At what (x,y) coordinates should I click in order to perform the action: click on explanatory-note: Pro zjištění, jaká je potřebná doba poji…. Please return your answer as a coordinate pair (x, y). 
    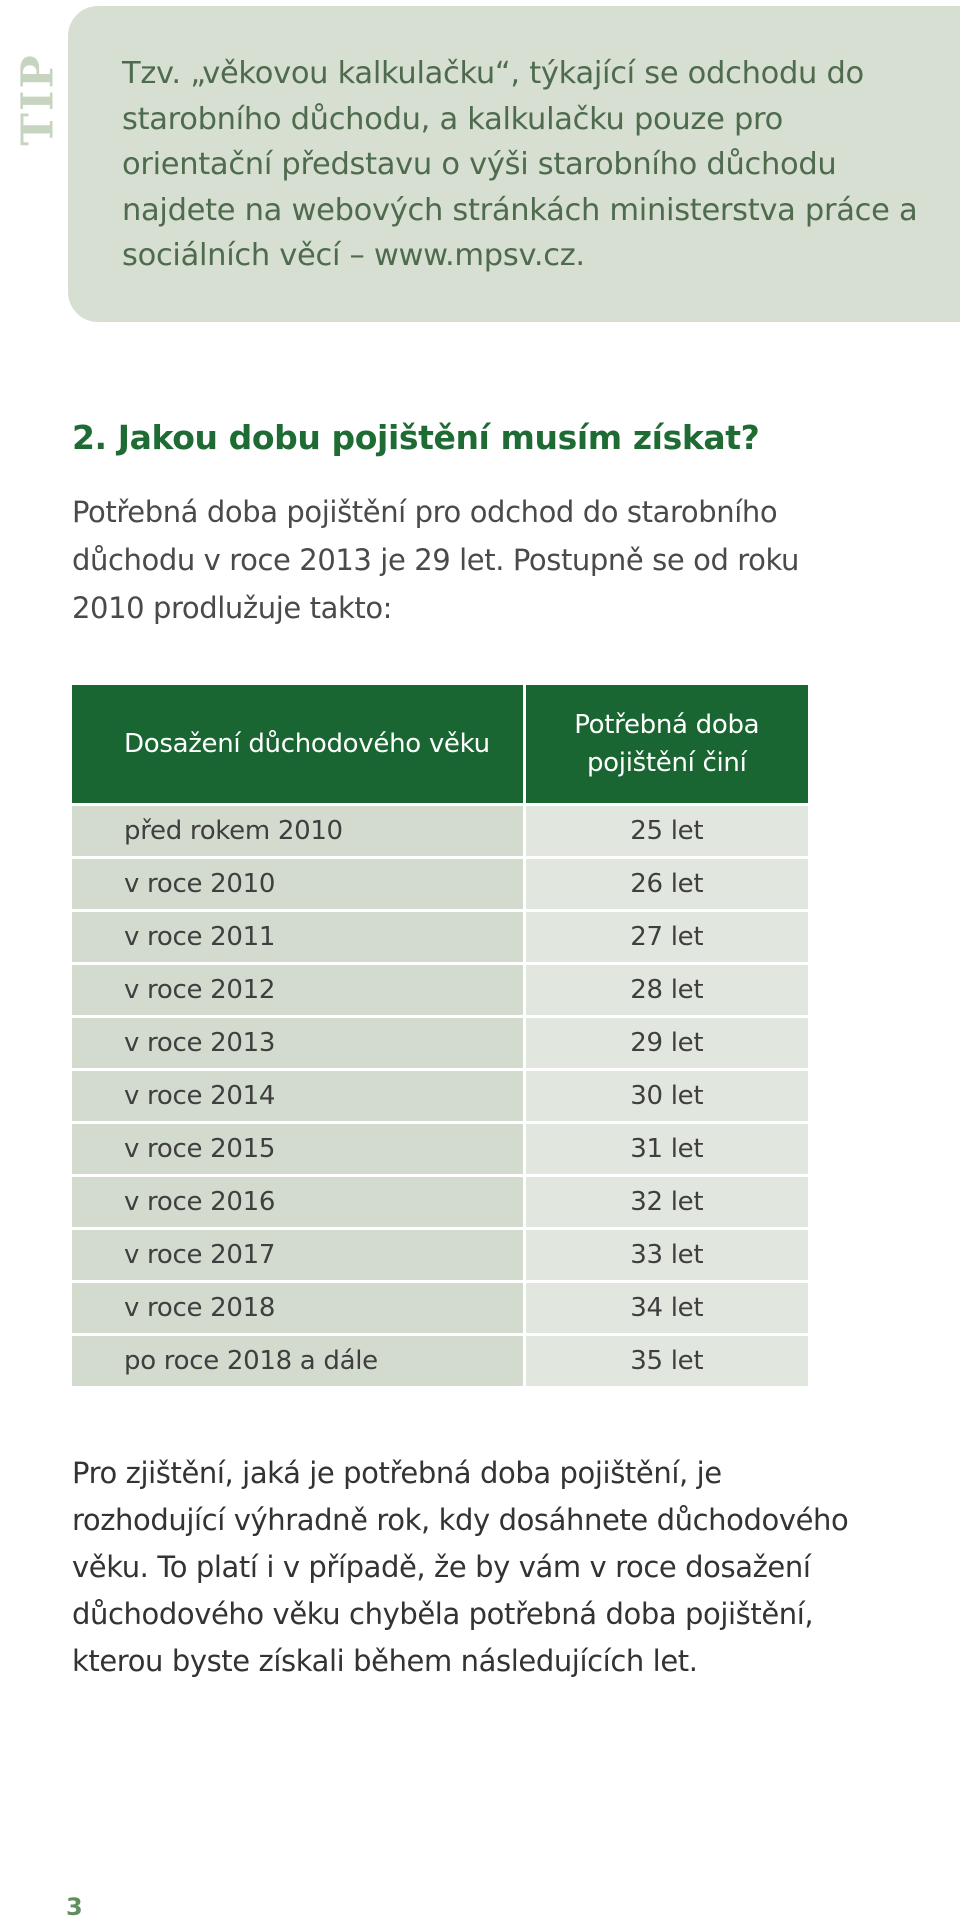
    Looking at the image, I should click on (460, 1567).